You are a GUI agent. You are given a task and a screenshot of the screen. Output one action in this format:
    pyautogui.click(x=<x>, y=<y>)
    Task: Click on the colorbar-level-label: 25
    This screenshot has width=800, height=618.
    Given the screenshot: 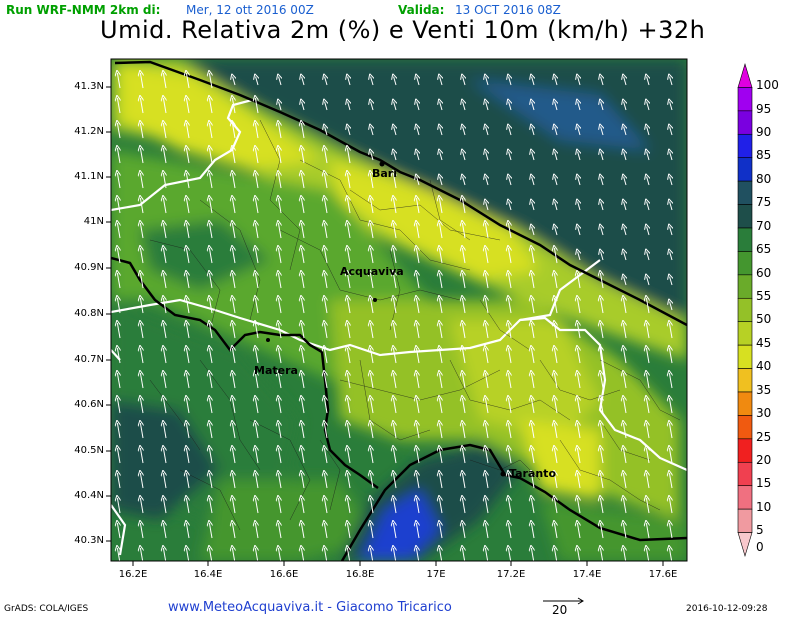 What is the action you would take?
    pyautogui.click(x=764, y=436)
    